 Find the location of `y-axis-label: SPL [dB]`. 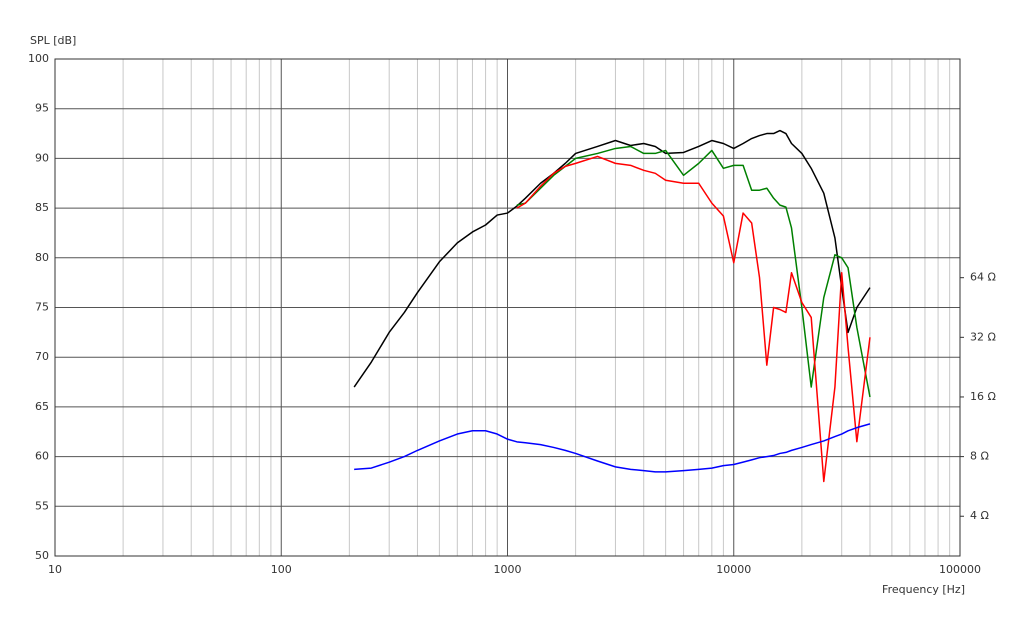

y-axis-label: SPL [dB] is located at coordinates (53, 40).